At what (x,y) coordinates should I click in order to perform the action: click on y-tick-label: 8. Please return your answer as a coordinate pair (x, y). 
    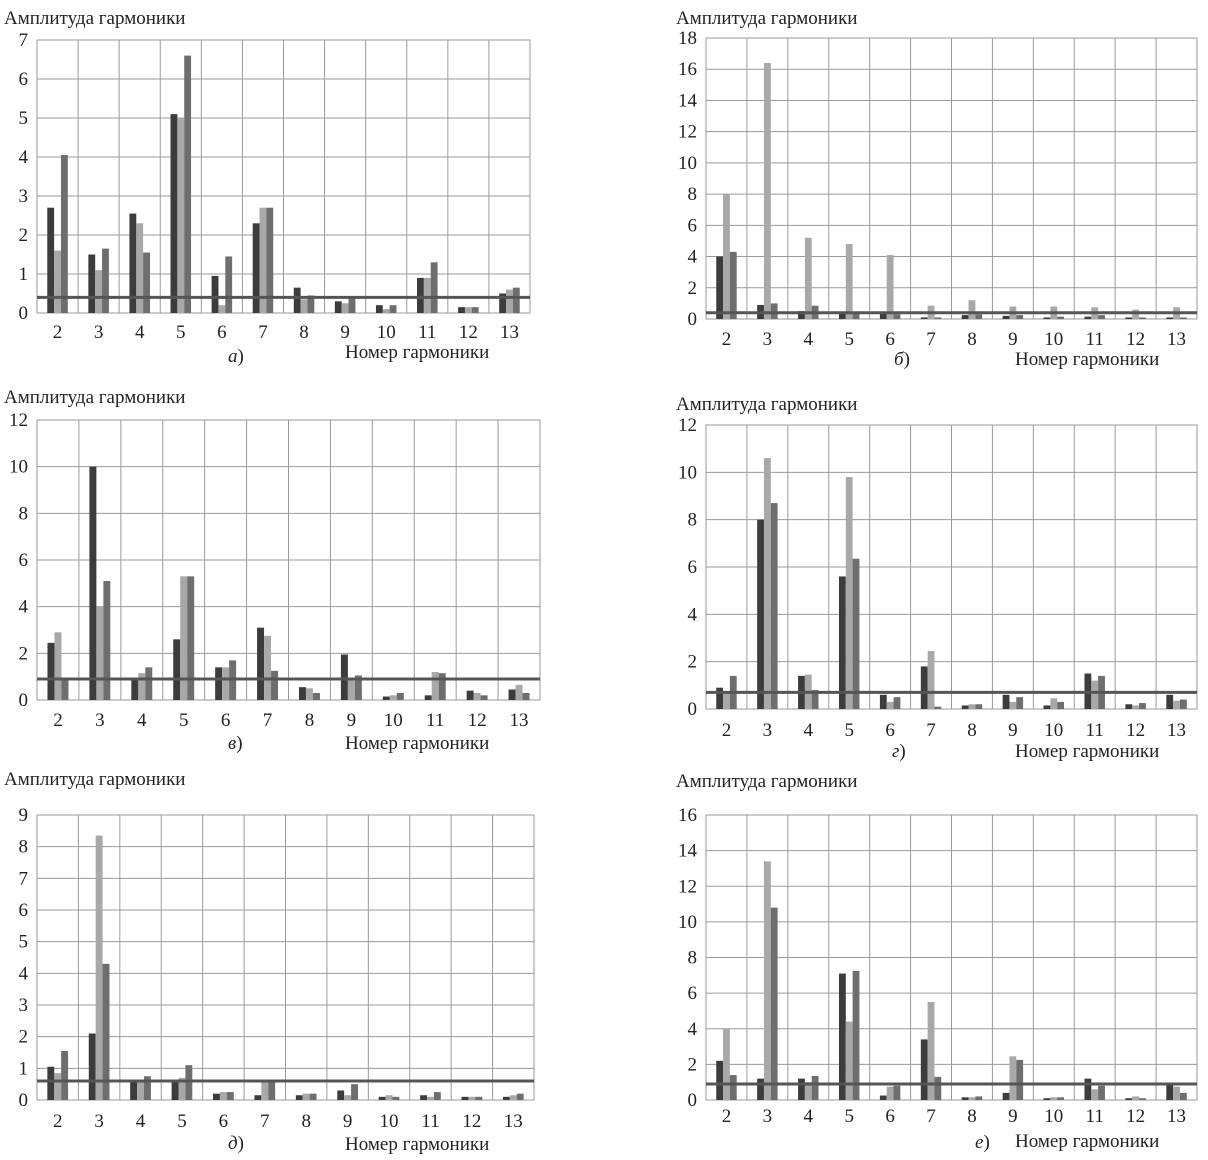
    Looking at the image, I should click on (693, 194).